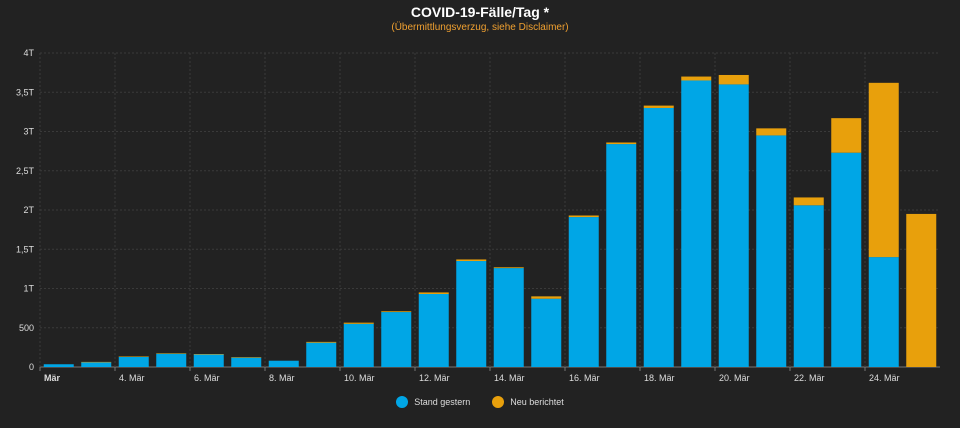  I want to click on y-tick-label: 1T, so click(28, 289).